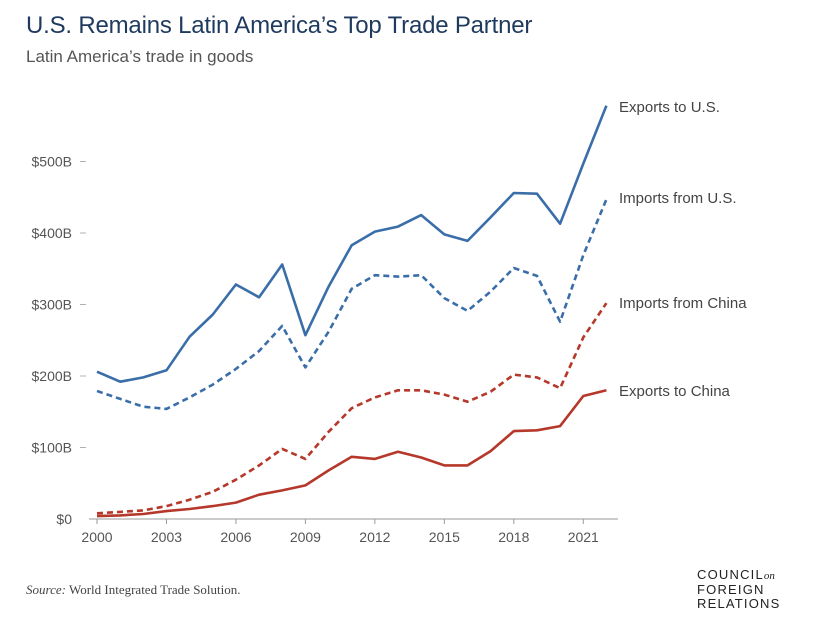 This screenshot has width=825, height=635. Describe the element at coordinates (678, 198) in the screenshot. I see `series-label-imports-from-u-s: Imports from U.S.` at that location.